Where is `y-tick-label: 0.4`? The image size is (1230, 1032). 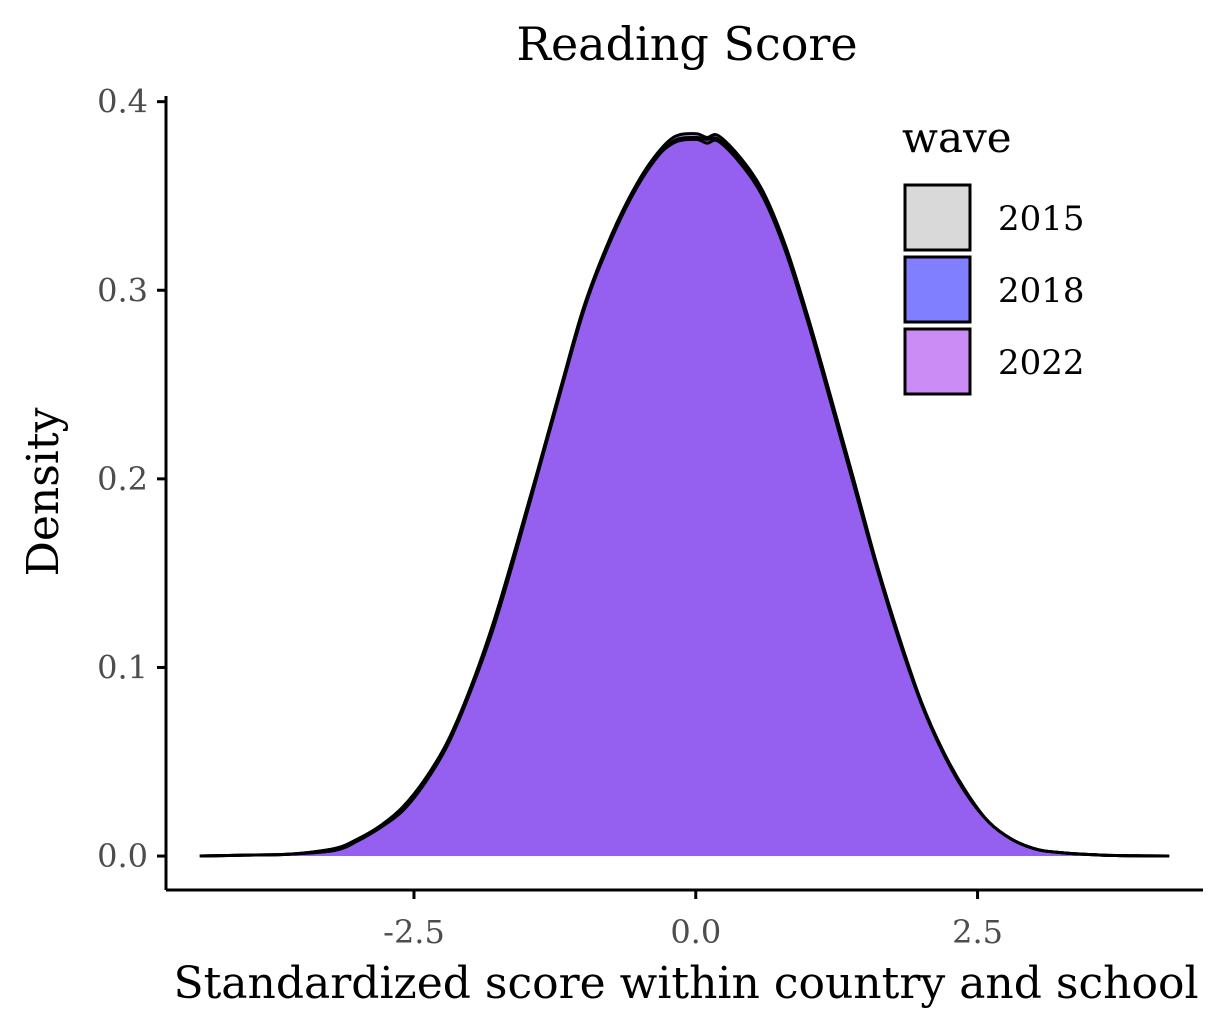 y-tick-label: 0.4 is located at coordinates (122, 102).